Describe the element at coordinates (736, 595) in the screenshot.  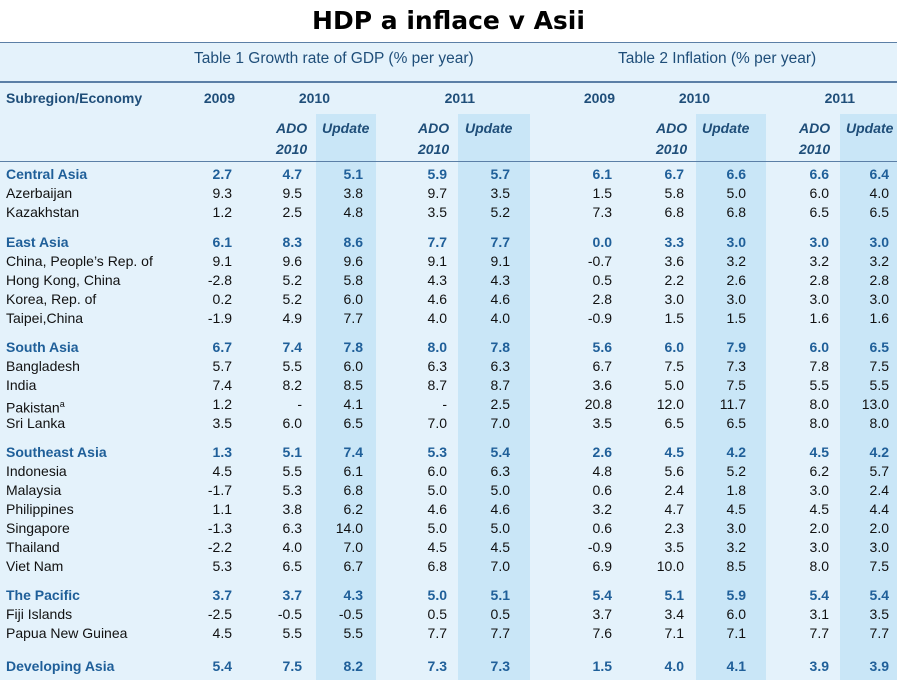
I see `table-cell: 5.9` at that location.